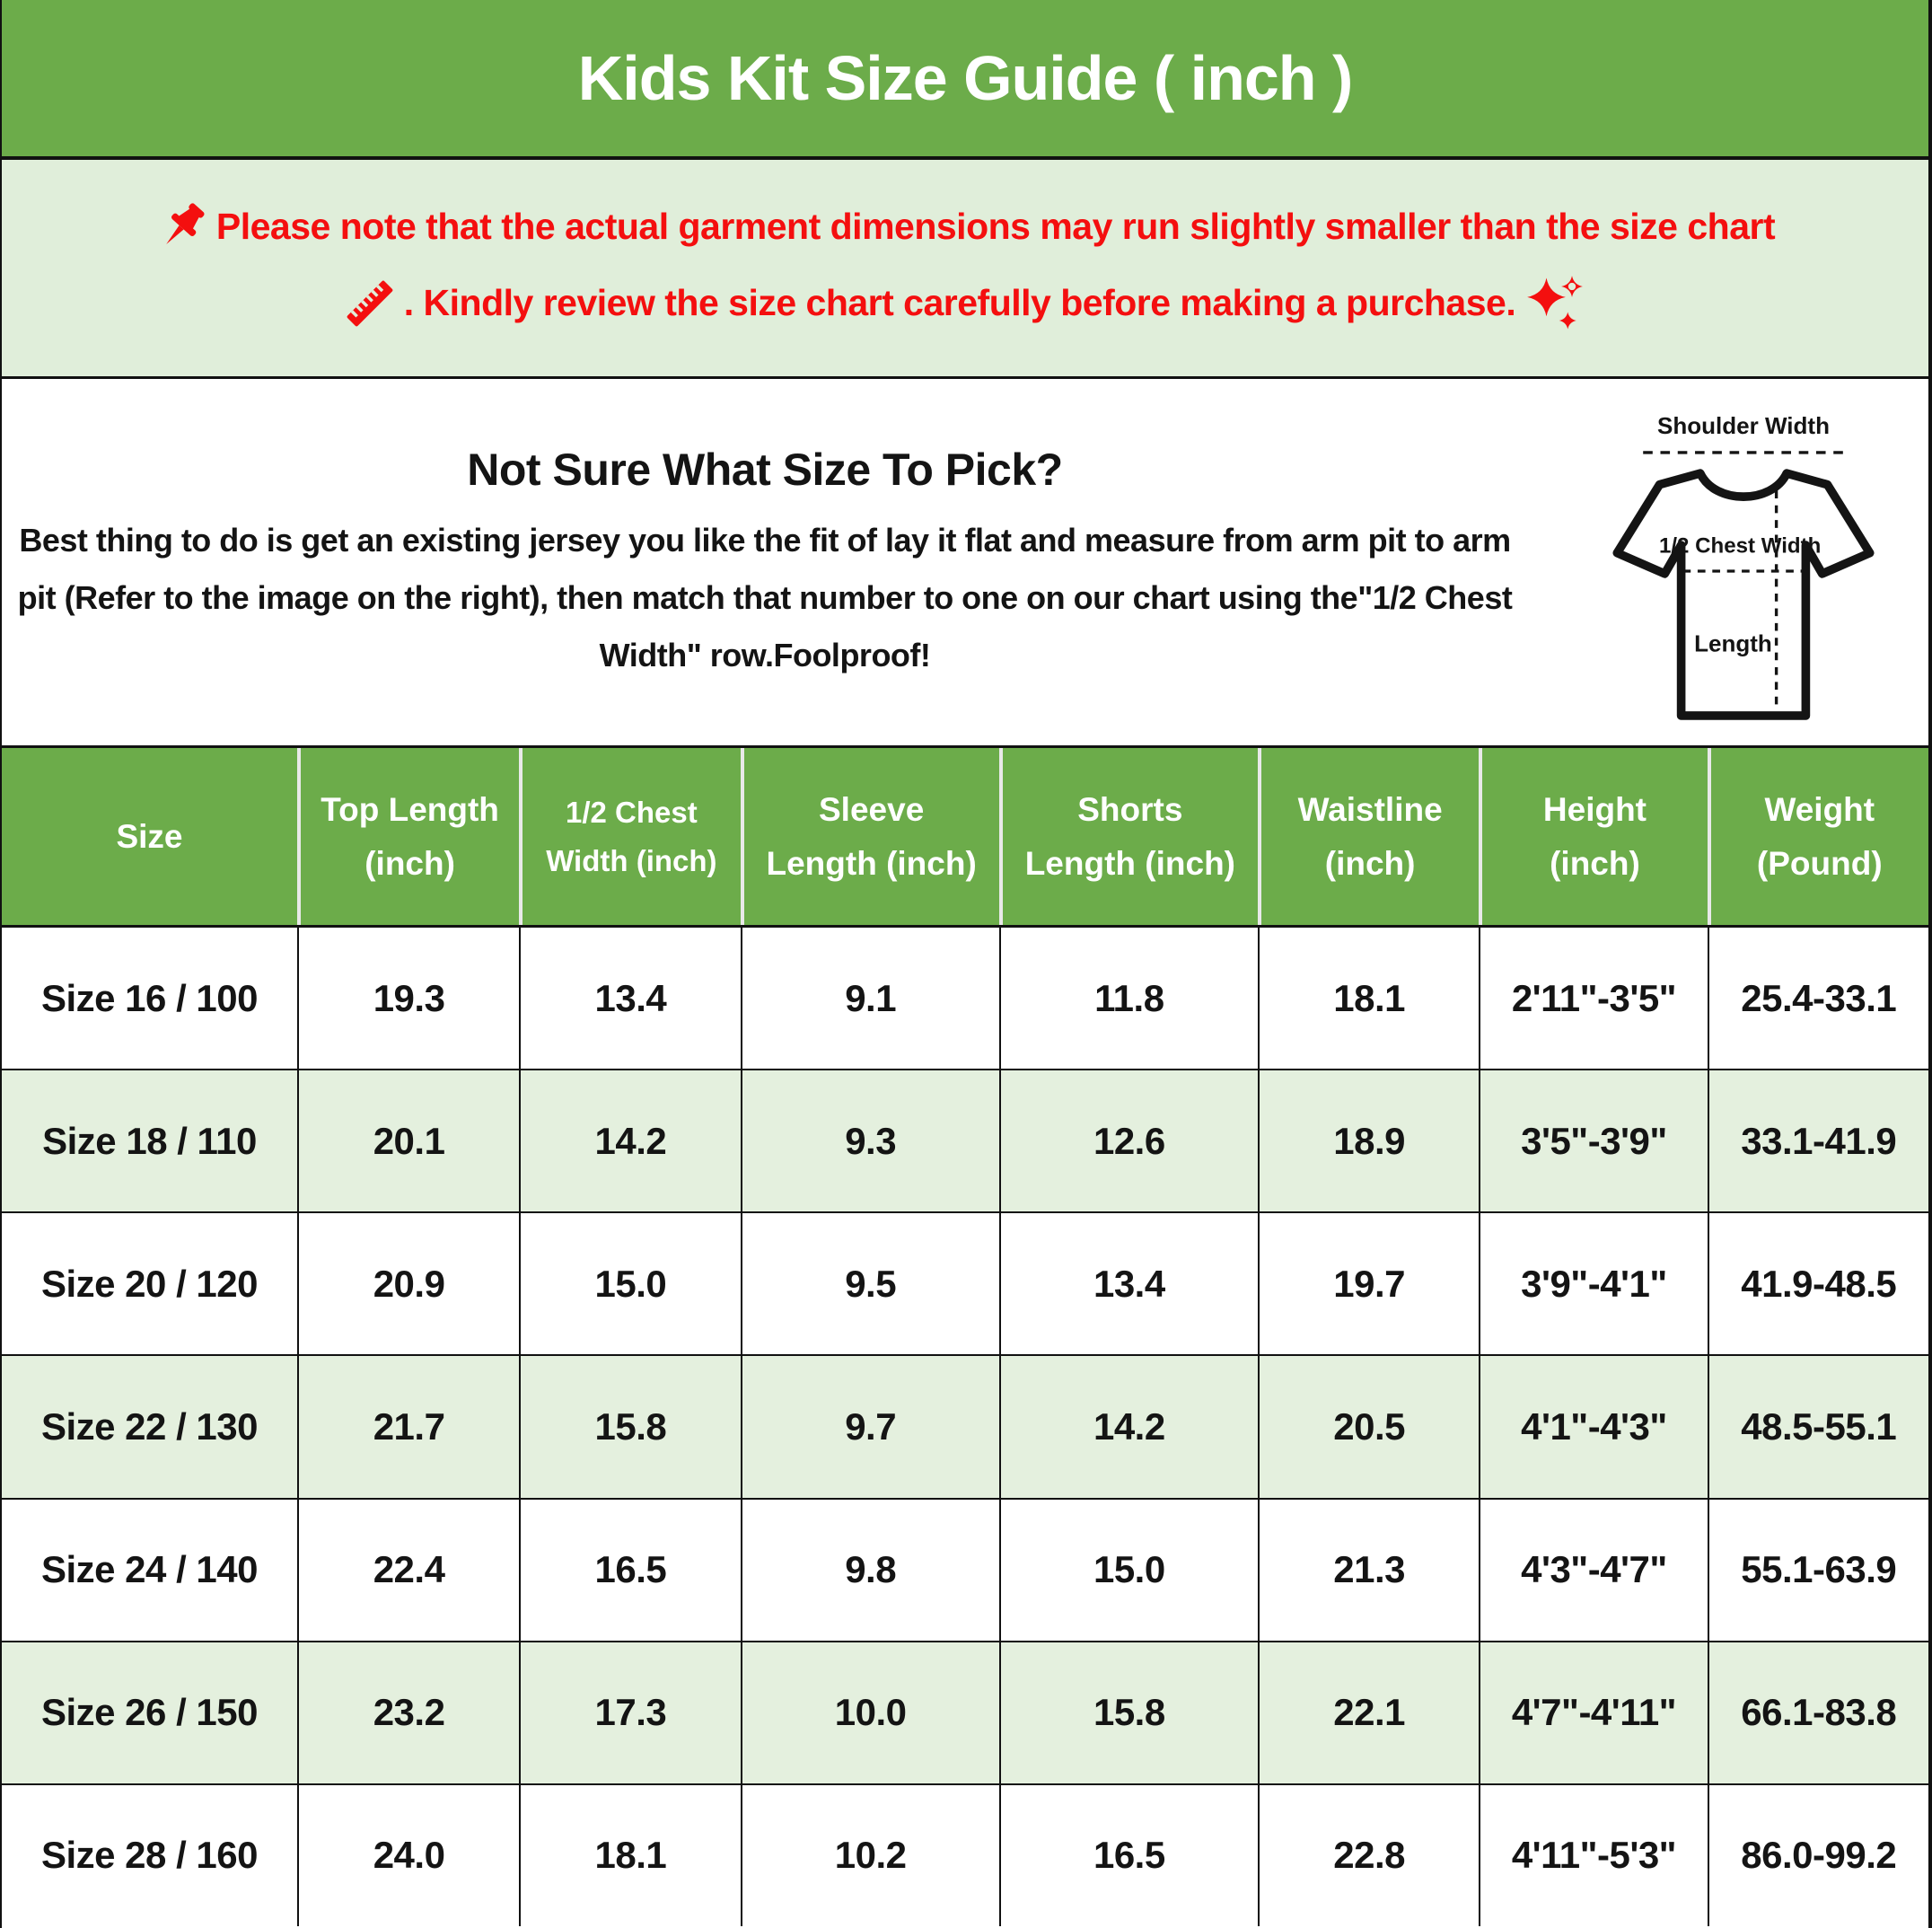 Image resolution: width=1932 pixels, height=1928 pixels. What do you see at coordinates (1593, 1427) in the screenshot?
I see `value-cell: 4'1"-4'3"` at bounding box center [1593, 1427].